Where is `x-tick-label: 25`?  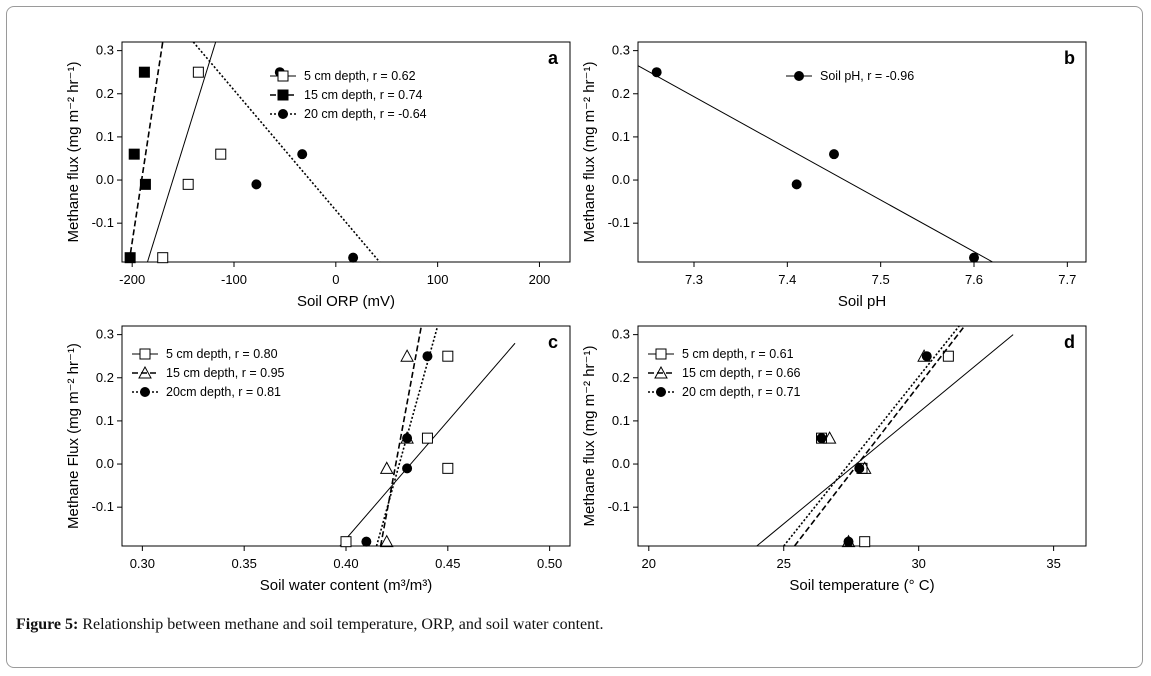 x-tick-label: 25 is located at coordinates (784, 563).